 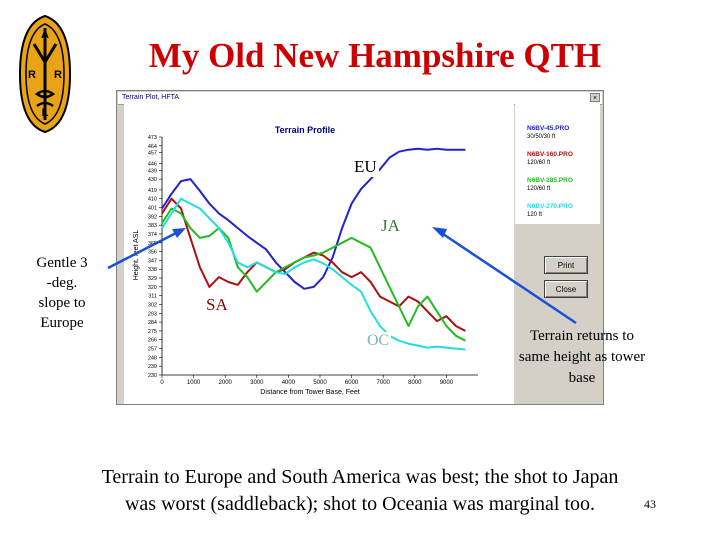 I want to click on x-tick-label: 5000, so click(x=320, y=383).